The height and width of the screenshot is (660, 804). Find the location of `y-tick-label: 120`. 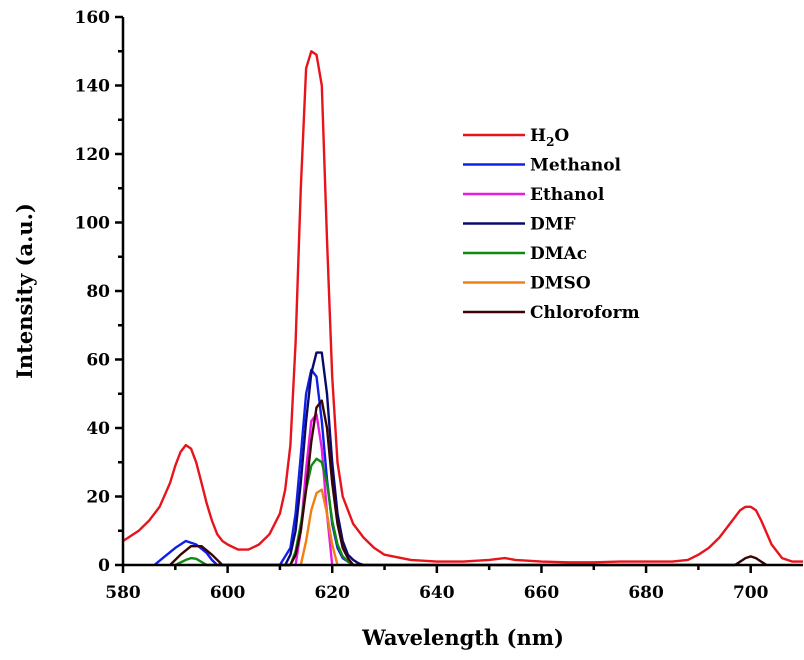

y-tick-label: 120 is located at coordinates (93, 155).